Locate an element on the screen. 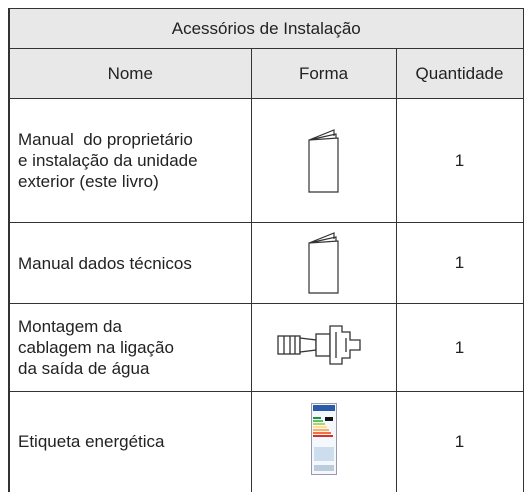 The image size is (530, 492). item-name: Manual dados técnicos is located at coordinates (130, 263).